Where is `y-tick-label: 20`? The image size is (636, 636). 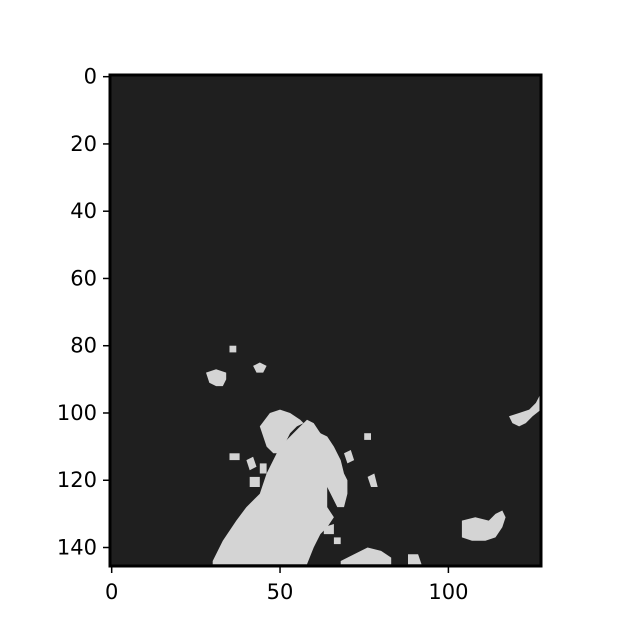 y-tick-label: 20 is located at coordinates (83, 144).